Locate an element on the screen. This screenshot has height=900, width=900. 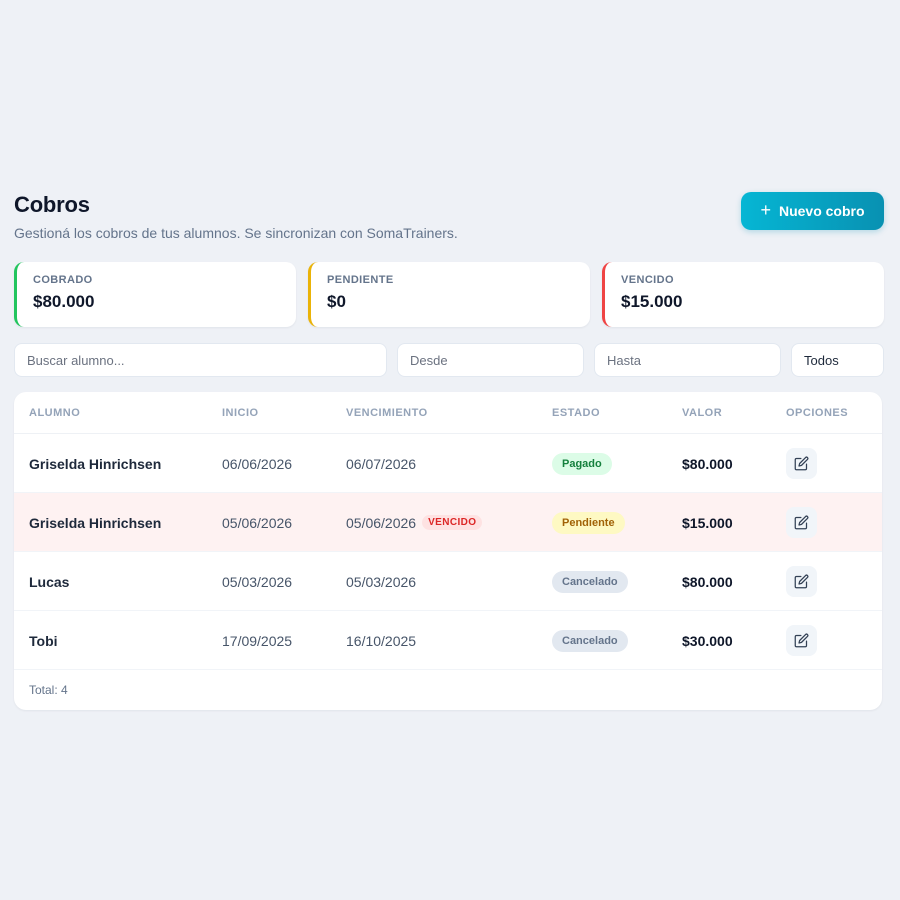
due-date-text: 05/06/2026 is located at coordinates (381, 522).